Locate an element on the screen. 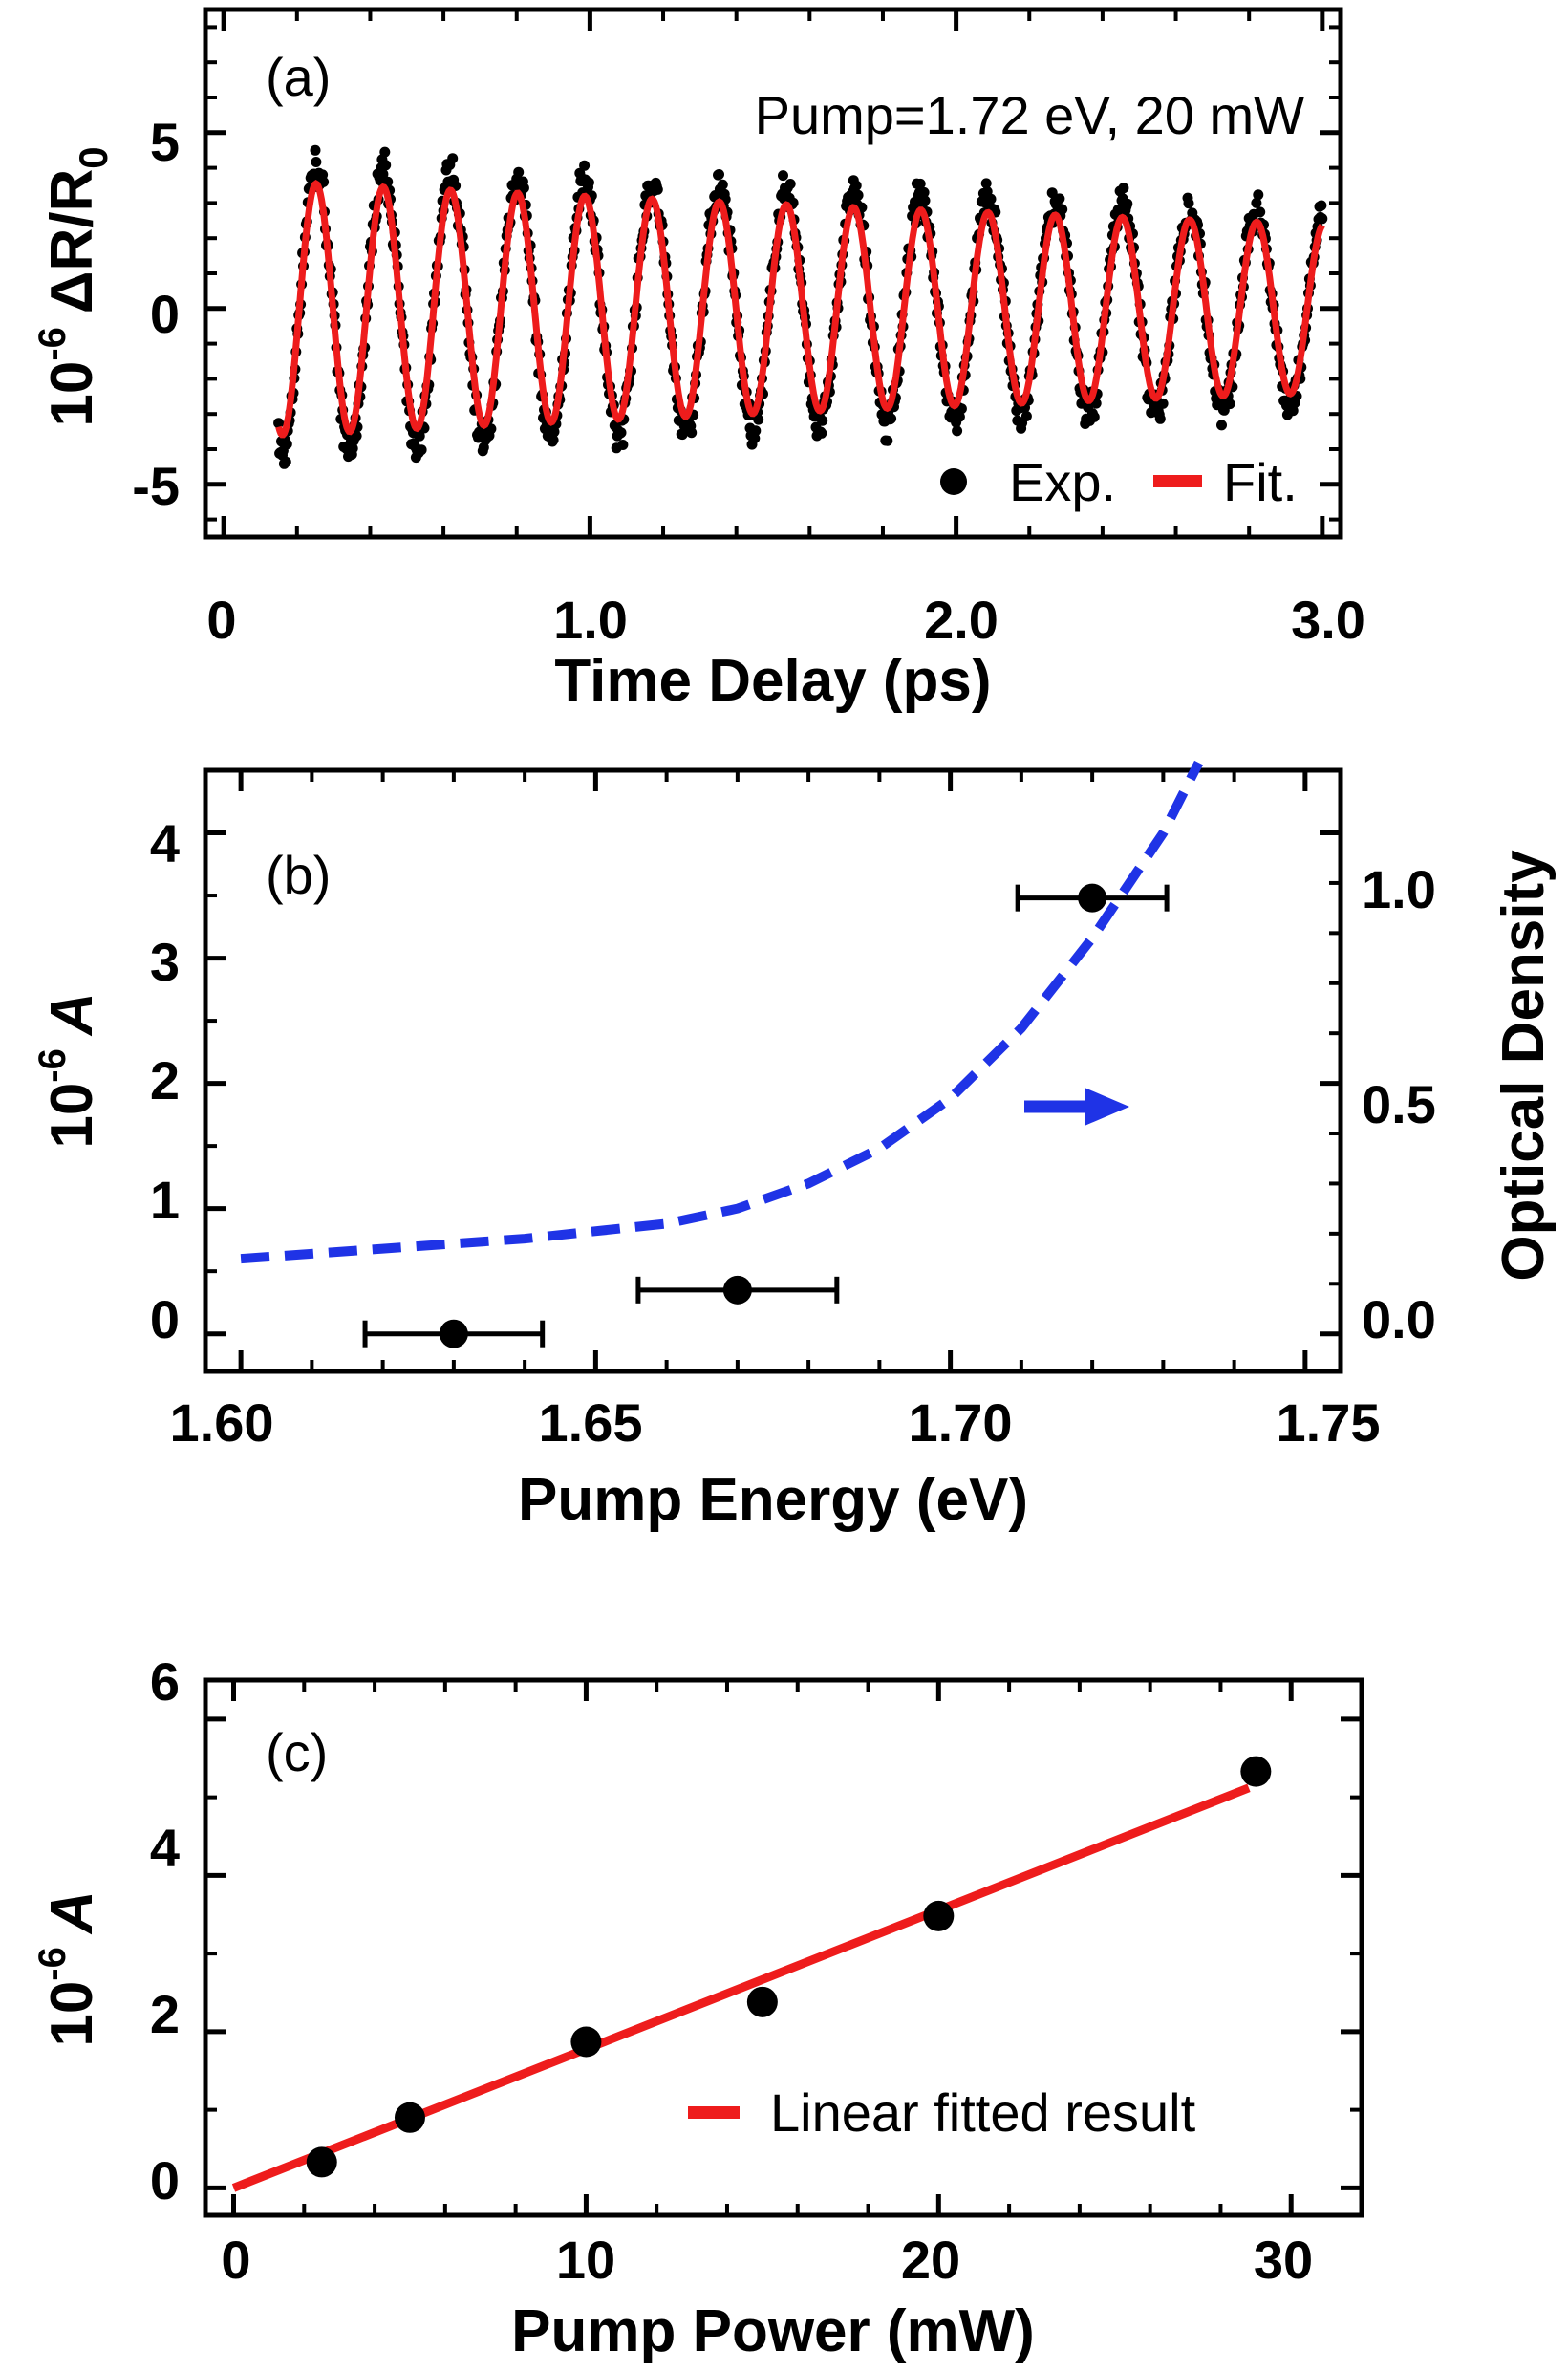 The height and width of the screenshot is (2372, 1568). panel-a-ytick-label: -5 is located at coordinates (156, 486).